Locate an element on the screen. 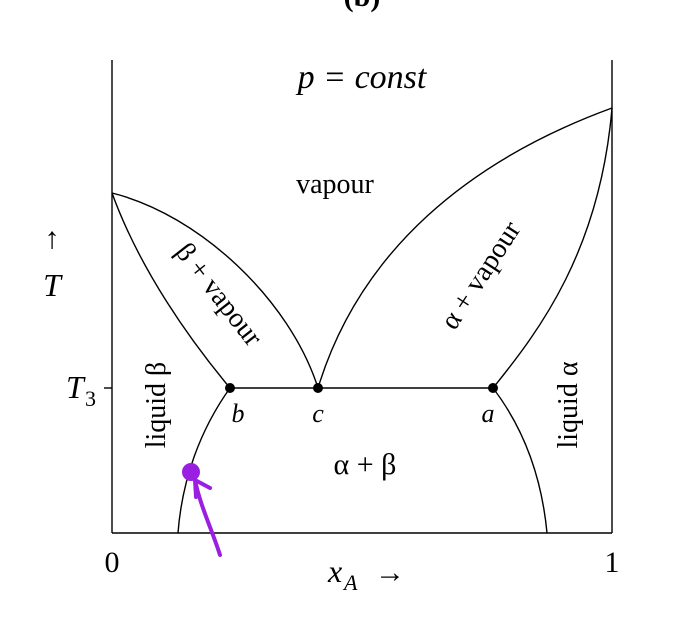  title: (b) is located at coordinates (362, 6).